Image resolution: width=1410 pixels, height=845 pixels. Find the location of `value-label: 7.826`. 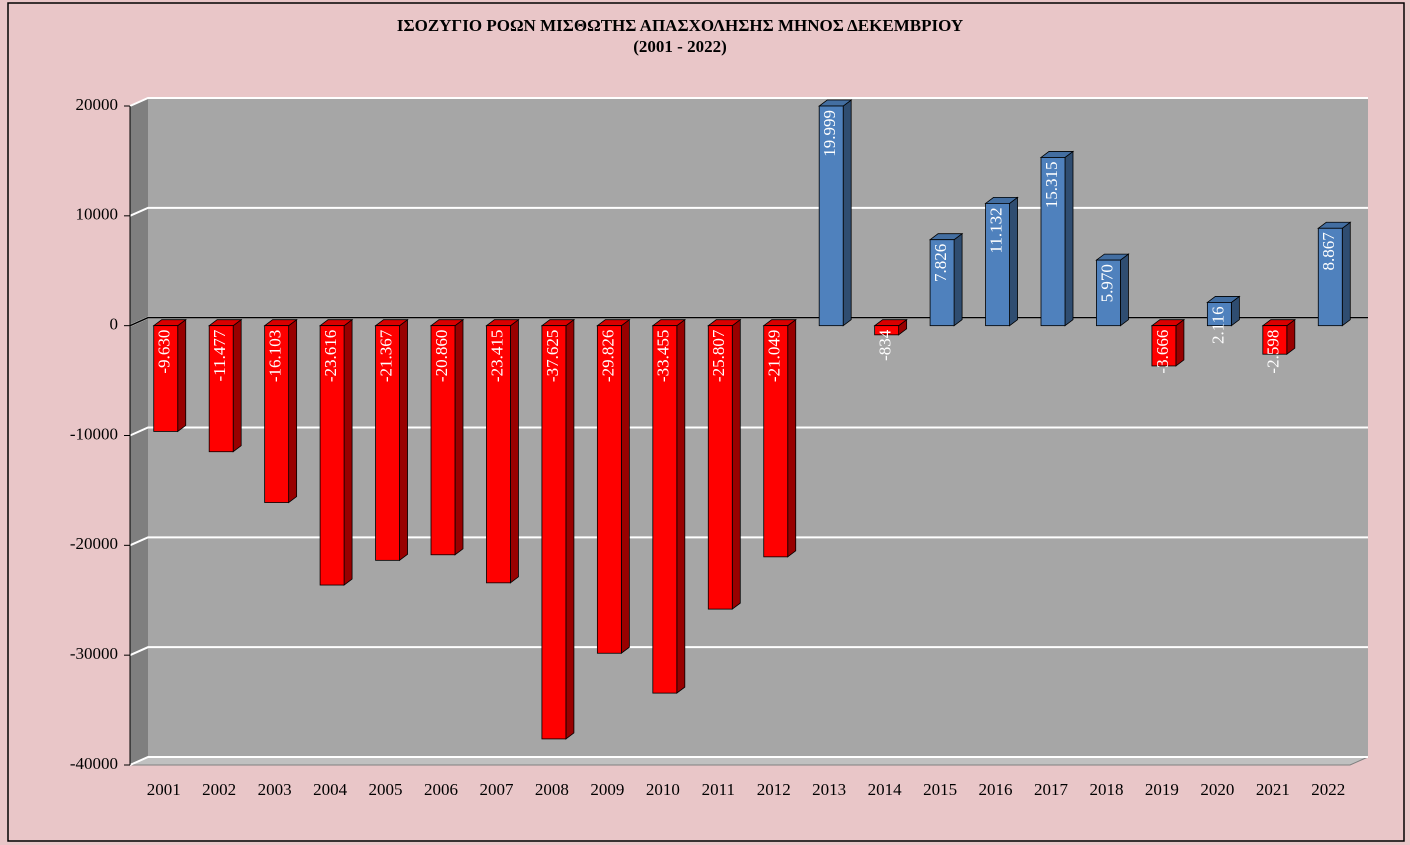

value-label: 7.826 is located at coordinates (940, 263).